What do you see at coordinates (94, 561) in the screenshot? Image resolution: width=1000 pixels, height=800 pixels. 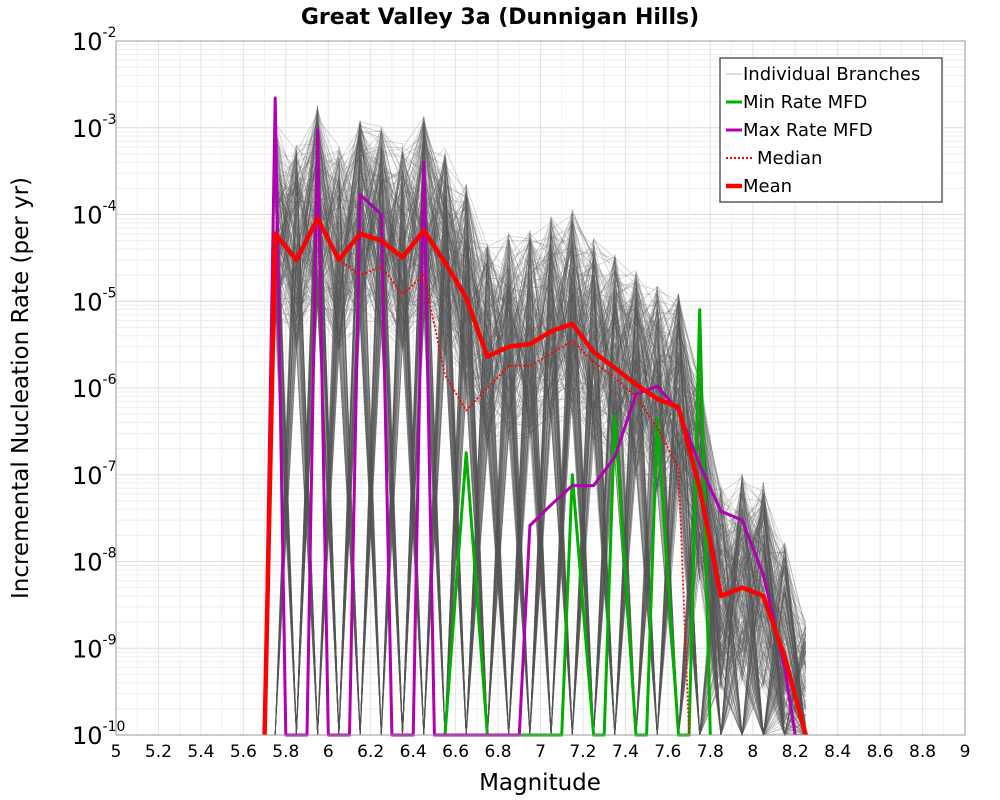 I see `y-tick-label: 10⁻⁸` at bounding box center [94, 561].